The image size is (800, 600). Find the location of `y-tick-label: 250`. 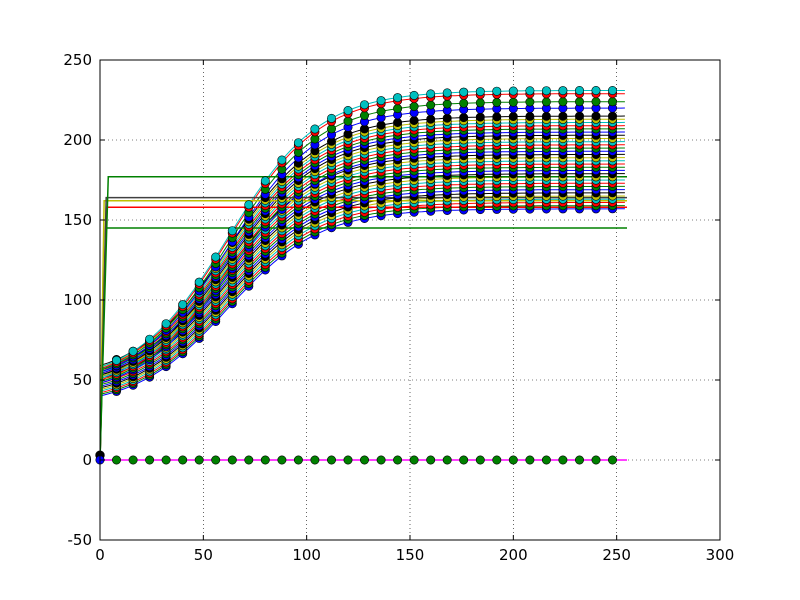

y-tick-label: 250 is located at coordinates (77, 60).